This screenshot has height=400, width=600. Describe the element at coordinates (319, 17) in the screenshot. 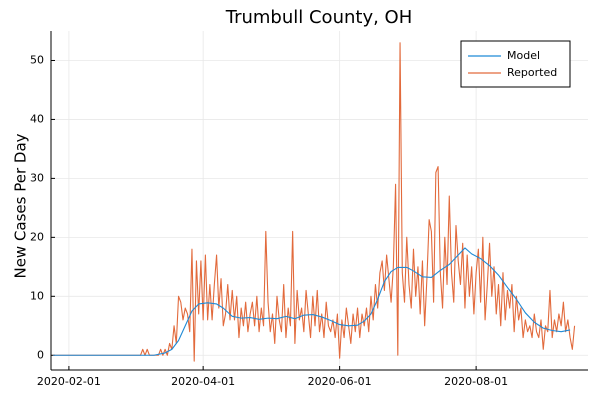

I see `chart-title: Trumbull County, OH` at that location.